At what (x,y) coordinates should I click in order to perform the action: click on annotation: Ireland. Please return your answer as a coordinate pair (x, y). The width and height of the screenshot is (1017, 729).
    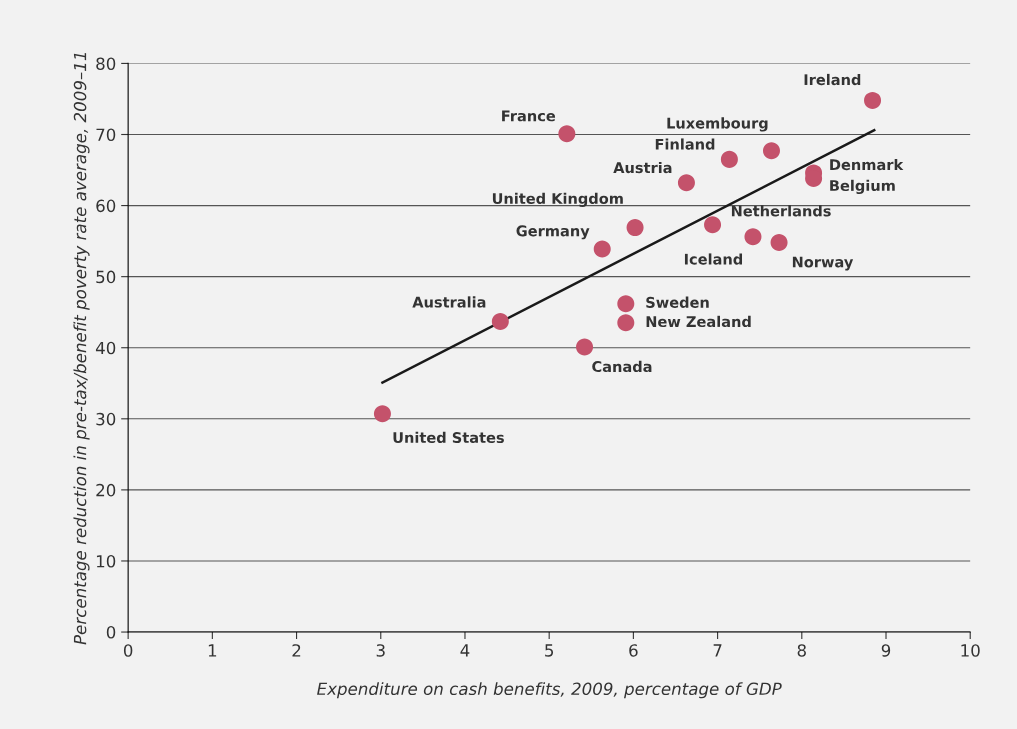
    Looking at the image, I should click on (832, 79).